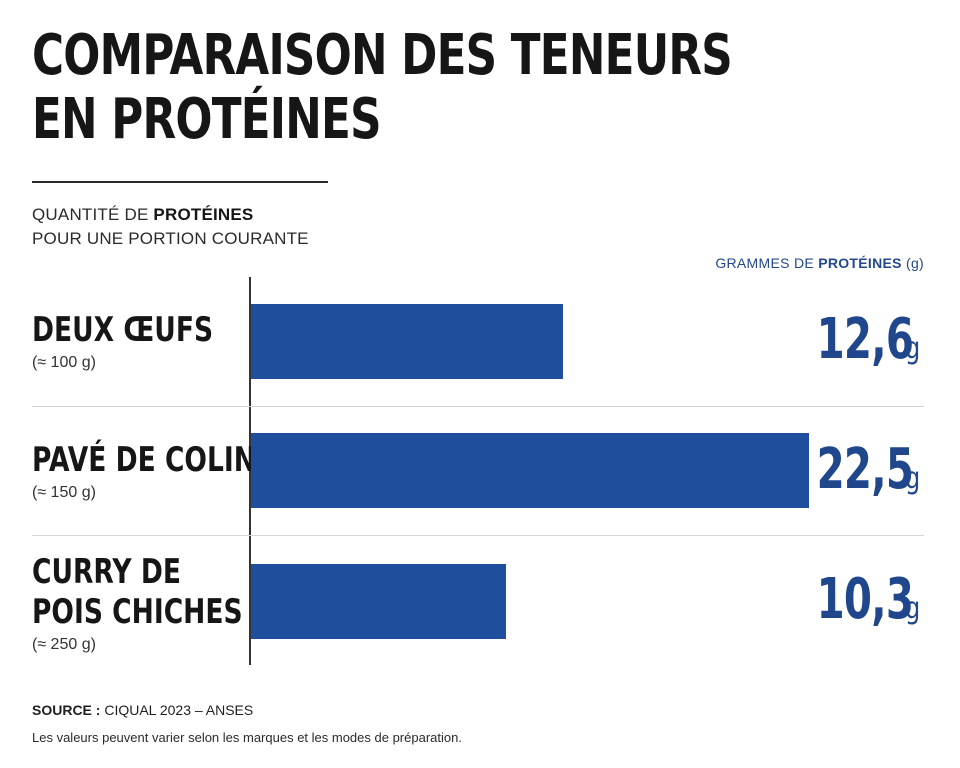  I want to click on category-name-line: PAVÉ DE COLIN, so click(144, 460).